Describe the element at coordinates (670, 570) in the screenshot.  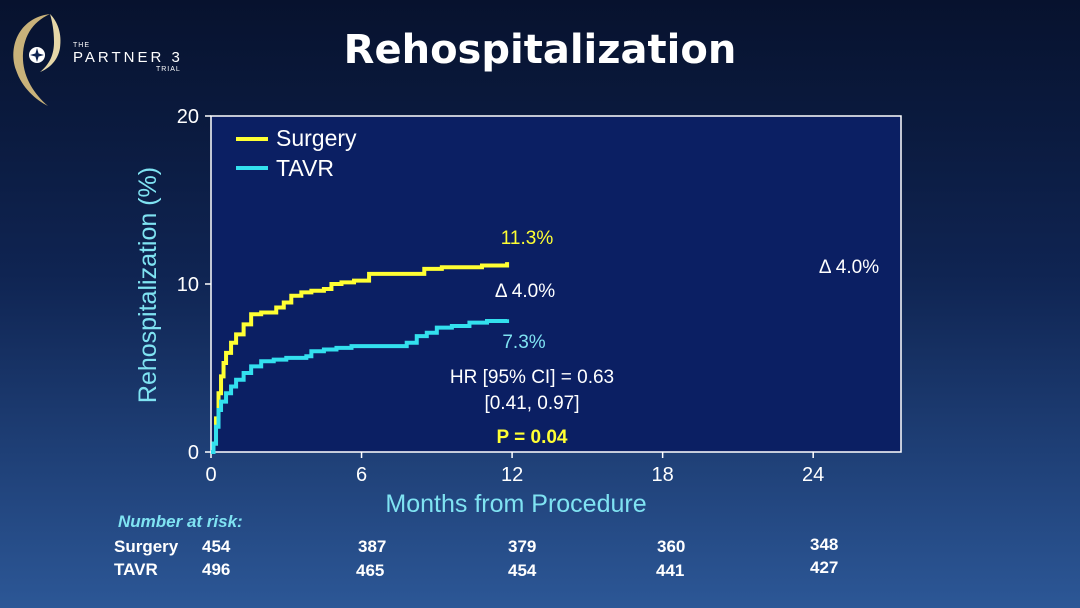
I see `risk-cell: 441` at that location.